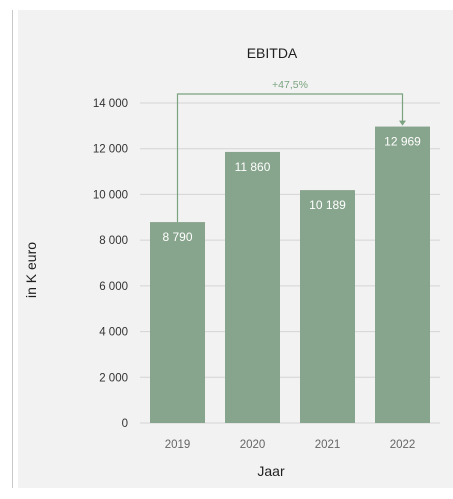 The height and width of the screenshot is (499, 453). Describe the element at coordinates (110, 150) in the screenshot. I see `y-tick-label: 12 000` at that location.